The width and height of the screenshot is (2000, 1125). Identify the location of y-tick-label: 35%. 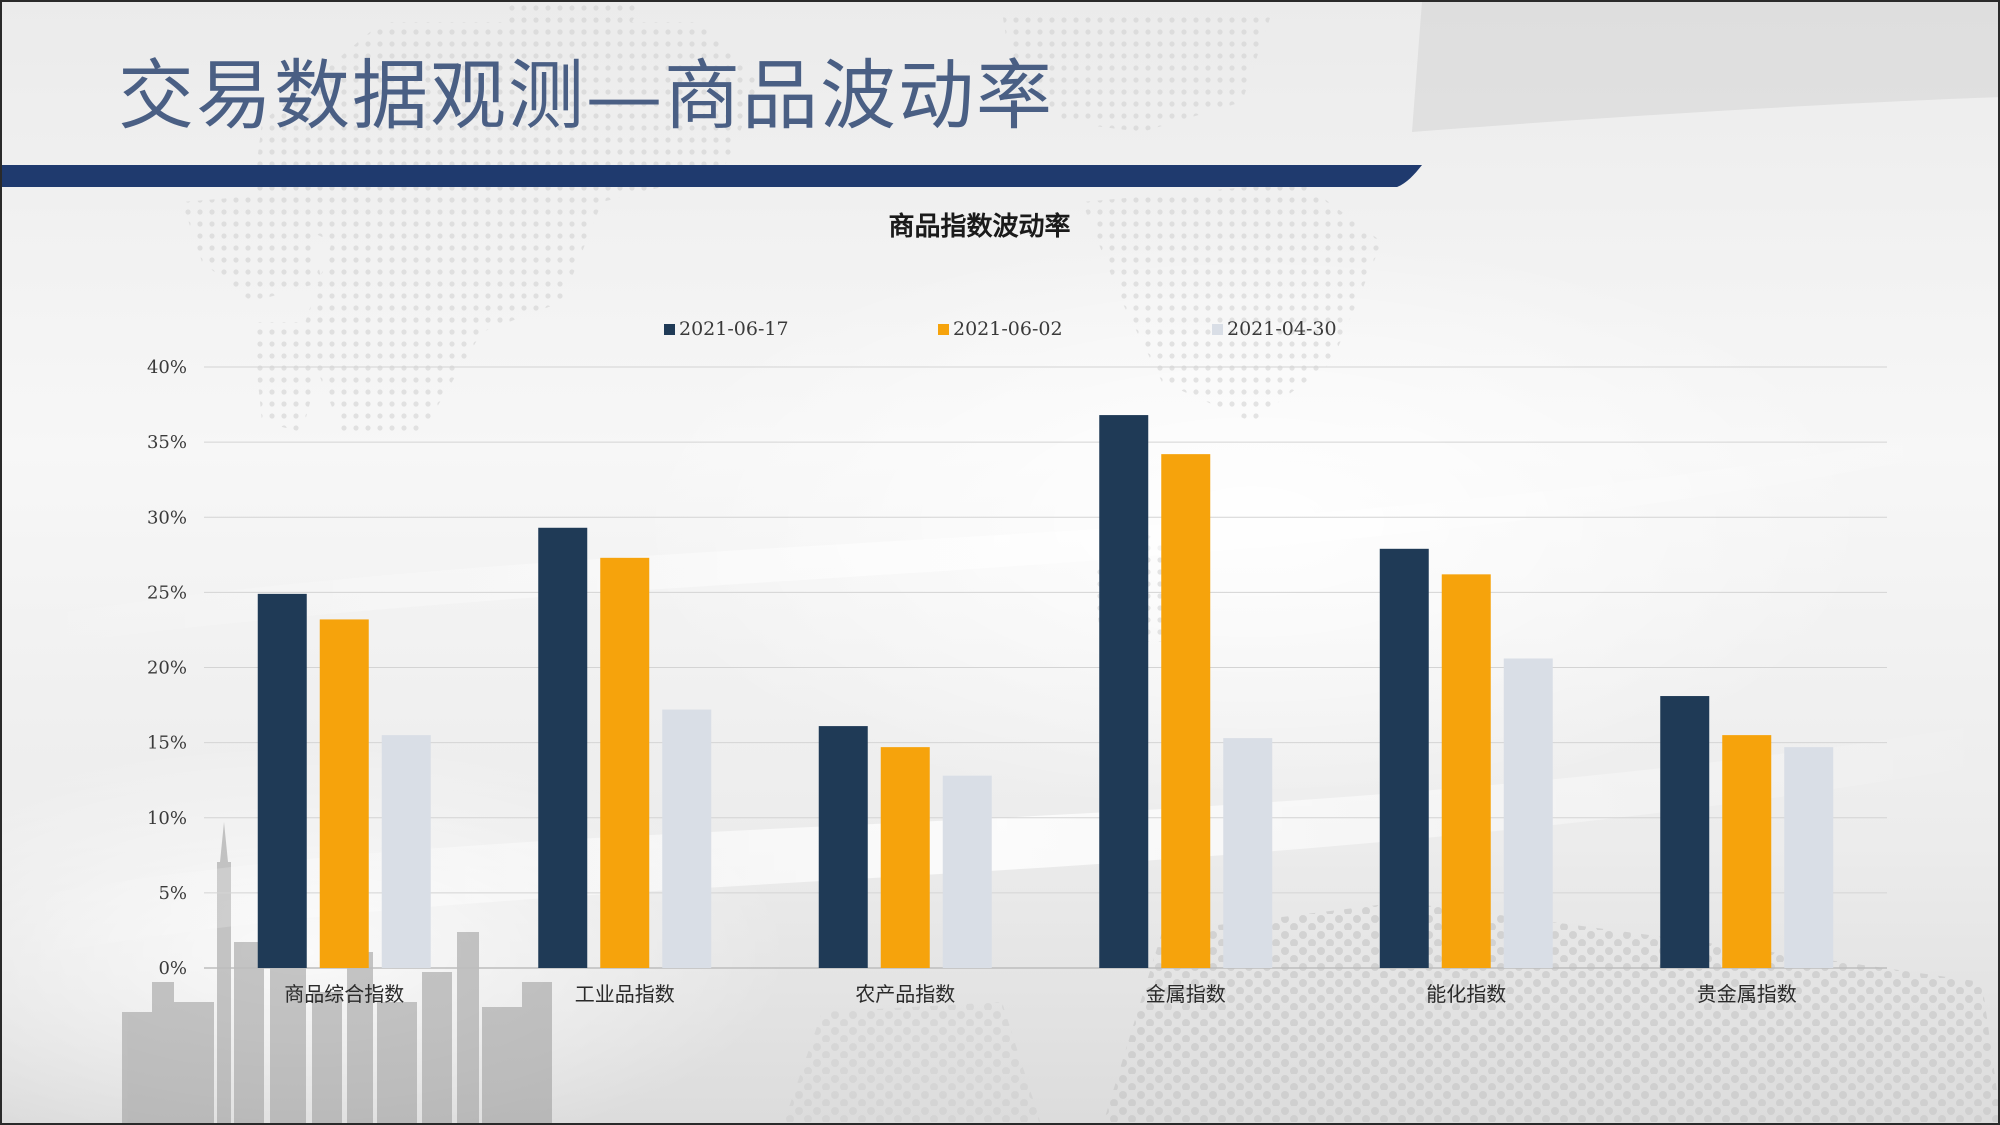
(167, 442).